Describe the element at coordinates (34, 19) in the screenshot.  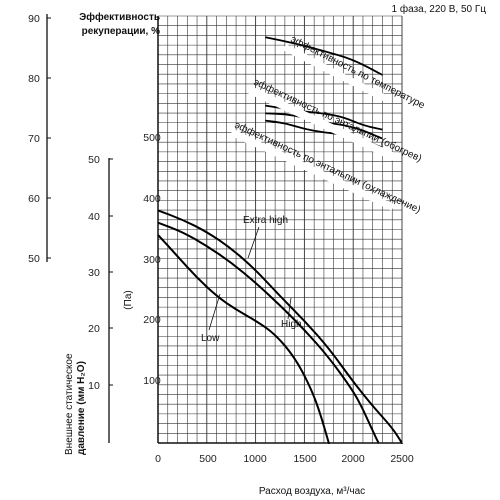
I see `efficiency-tick-90: 90` at that location.